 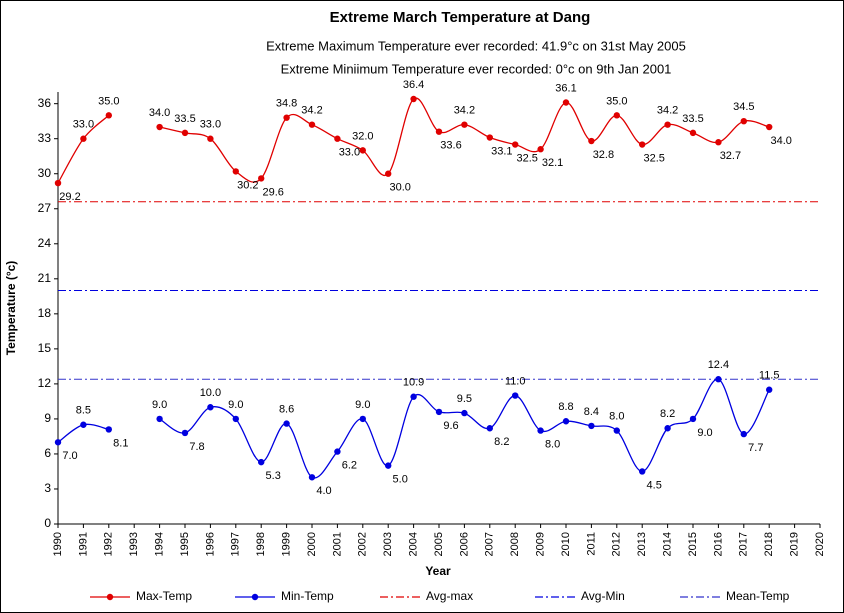 What do you see at coordinates (399, 188) in the screenshot?
I see `data-label: 30.0` at bounding box center [399, 188].